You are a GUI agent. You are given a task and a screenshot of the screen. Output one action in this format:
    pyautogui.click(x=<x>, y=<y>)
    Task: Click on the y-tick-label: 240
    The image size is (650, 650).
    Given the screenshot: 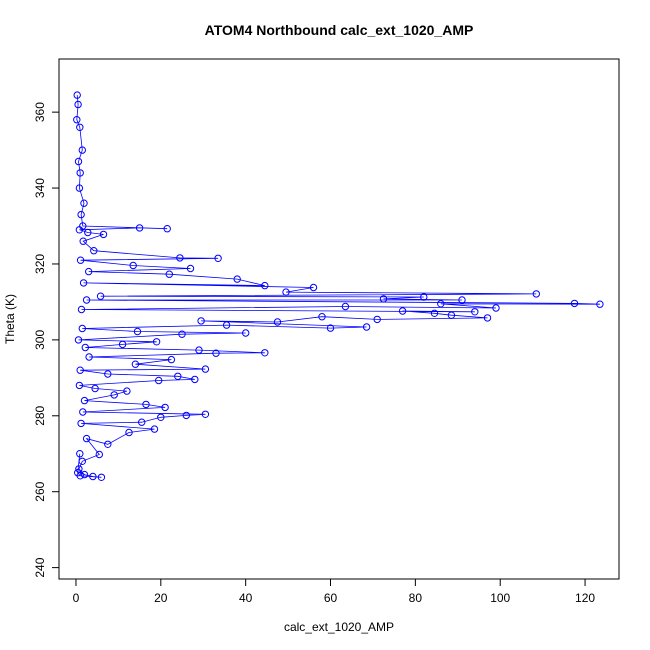 What is the action you would take?
    pyautogui.click(x=40, y=567)
    